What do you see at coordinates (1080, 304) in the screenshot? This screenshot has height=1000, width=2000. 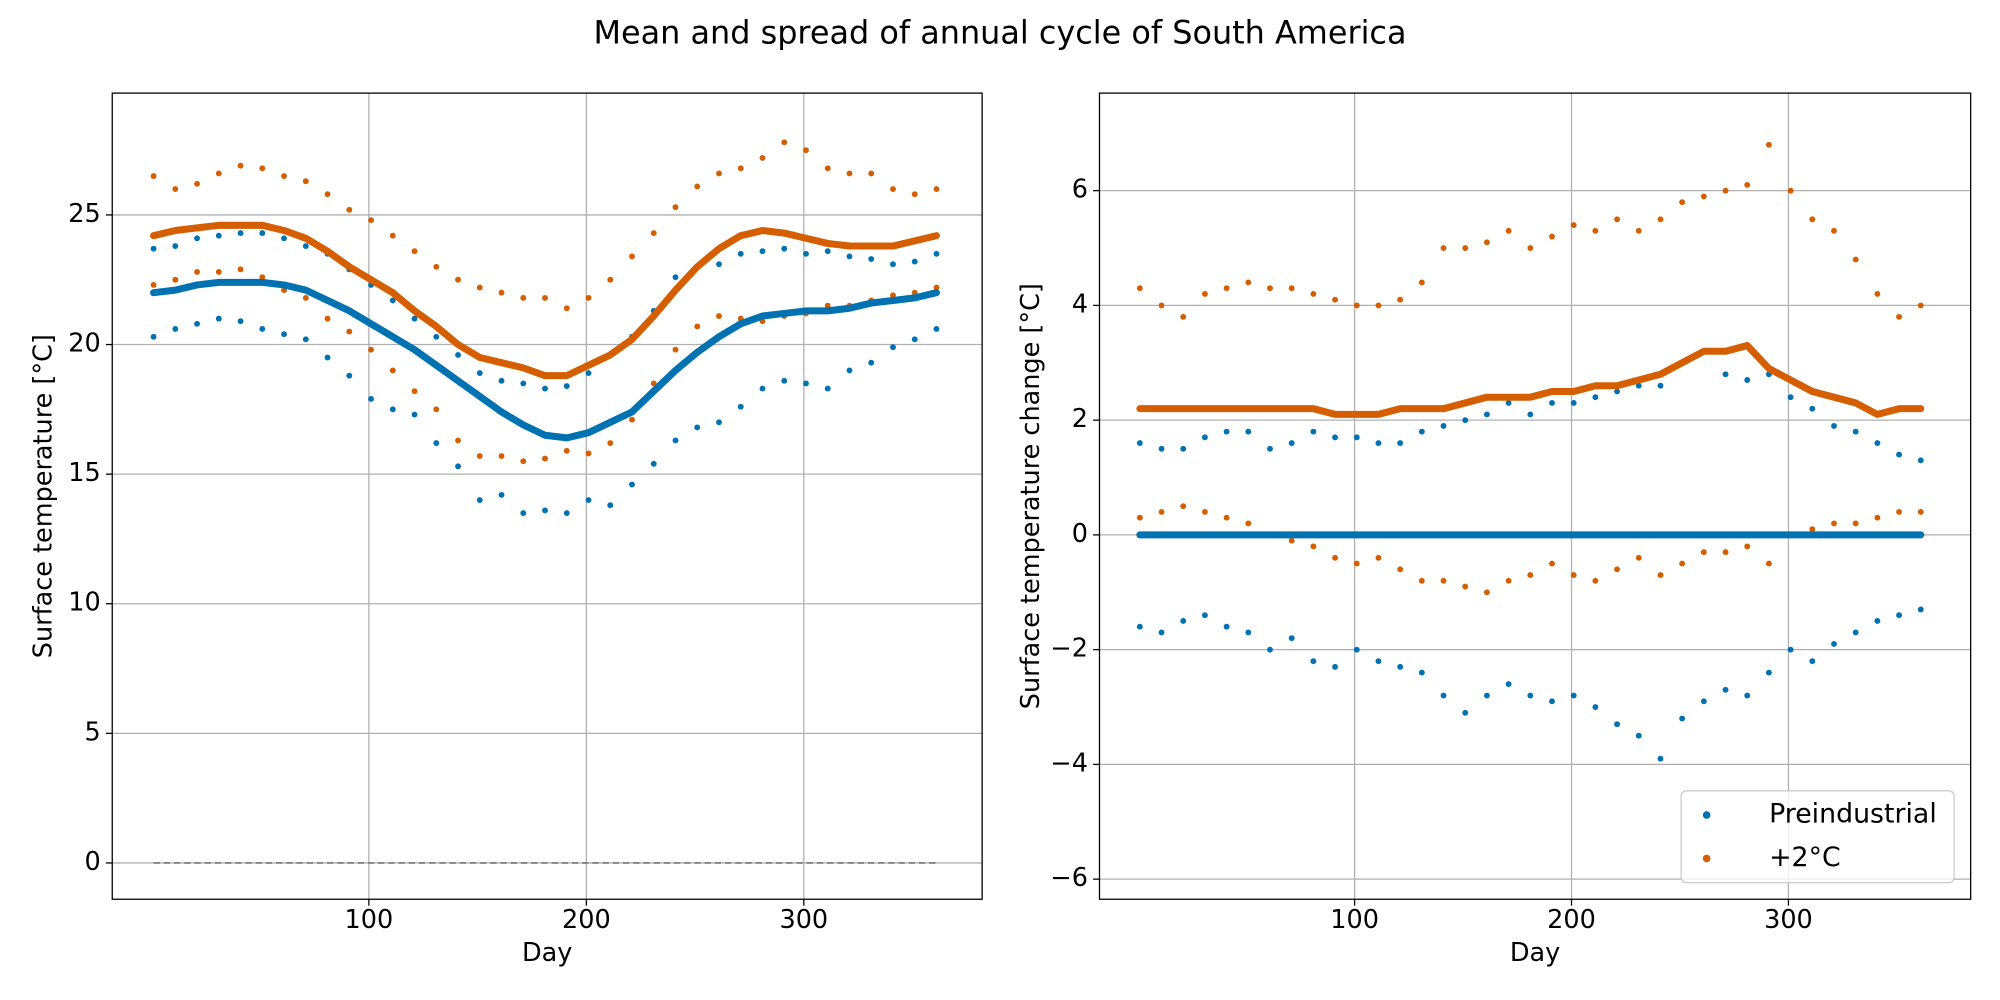 I see `y-tick-label: 4` at bounding box center [1080, 304].